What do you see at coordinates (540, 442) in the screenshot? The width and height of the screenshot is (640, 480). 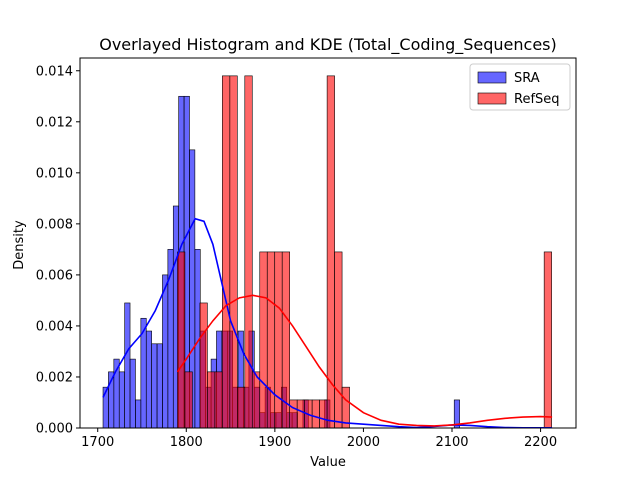 I see `x-tick-label-5: 2200` at bounding box center [540, 442].